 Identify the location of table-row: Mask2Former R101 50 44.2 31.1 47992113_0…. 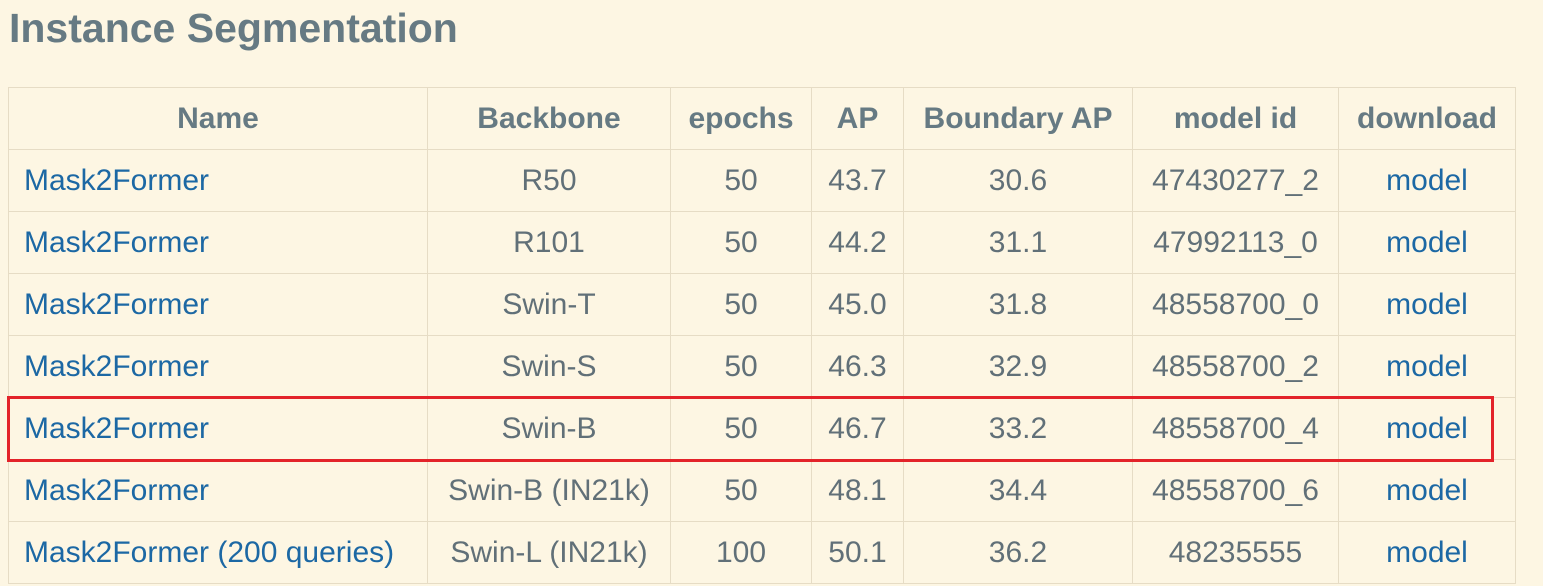
(762, 242).